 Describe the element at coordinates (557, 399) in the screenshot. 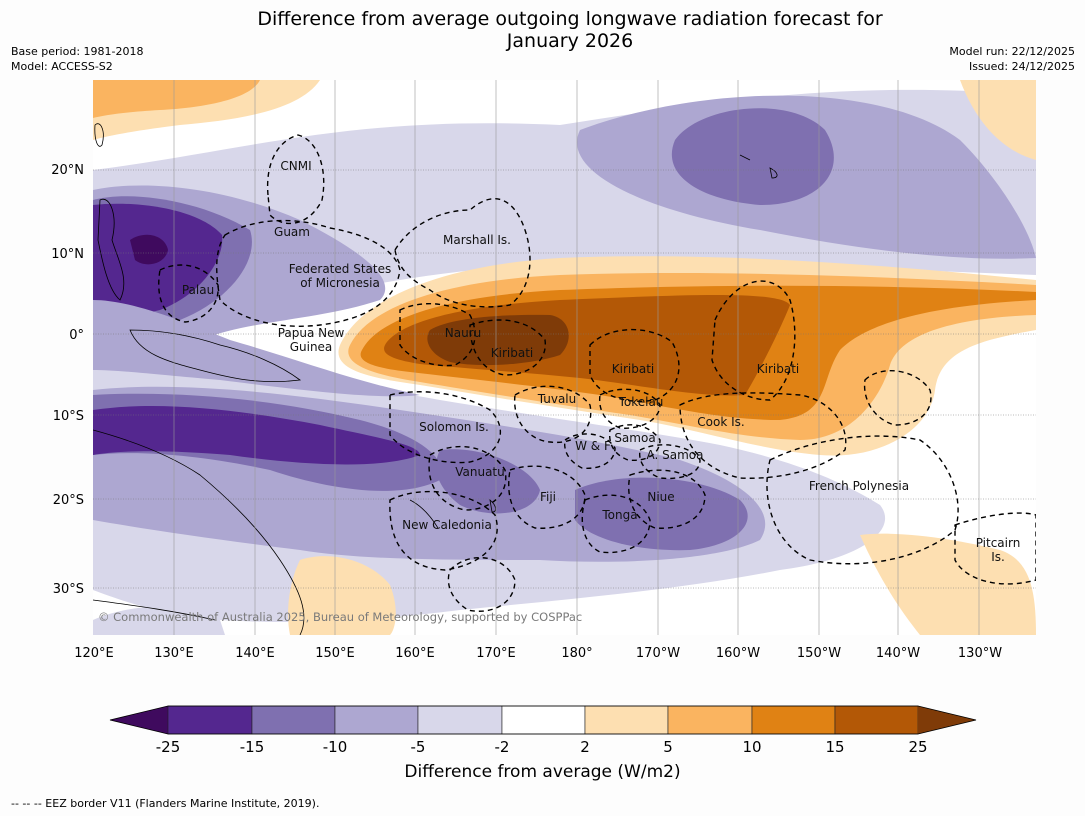

I see `label-tuvalu: Tuvalu` at that location.